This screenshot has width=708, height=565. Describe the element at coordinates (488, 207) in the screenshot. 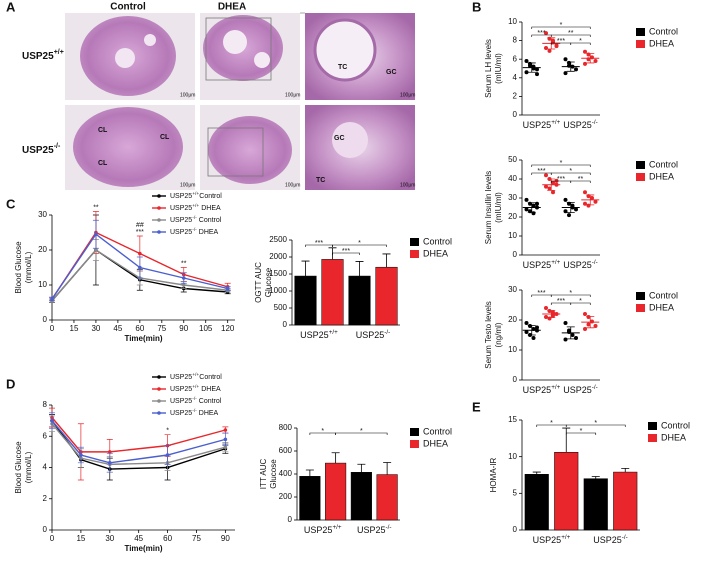

I see `y-axis-label: Serum Insullin levels` at that location.